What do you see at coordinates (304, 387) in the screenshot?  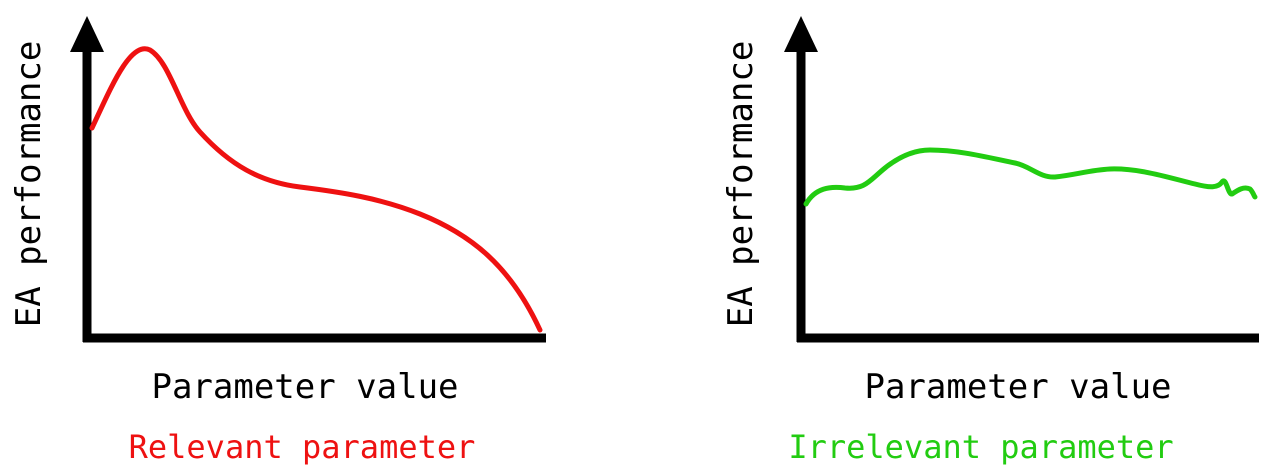 I see `x-axis-label-left: Parameter value` at bounding box center [304, 387].